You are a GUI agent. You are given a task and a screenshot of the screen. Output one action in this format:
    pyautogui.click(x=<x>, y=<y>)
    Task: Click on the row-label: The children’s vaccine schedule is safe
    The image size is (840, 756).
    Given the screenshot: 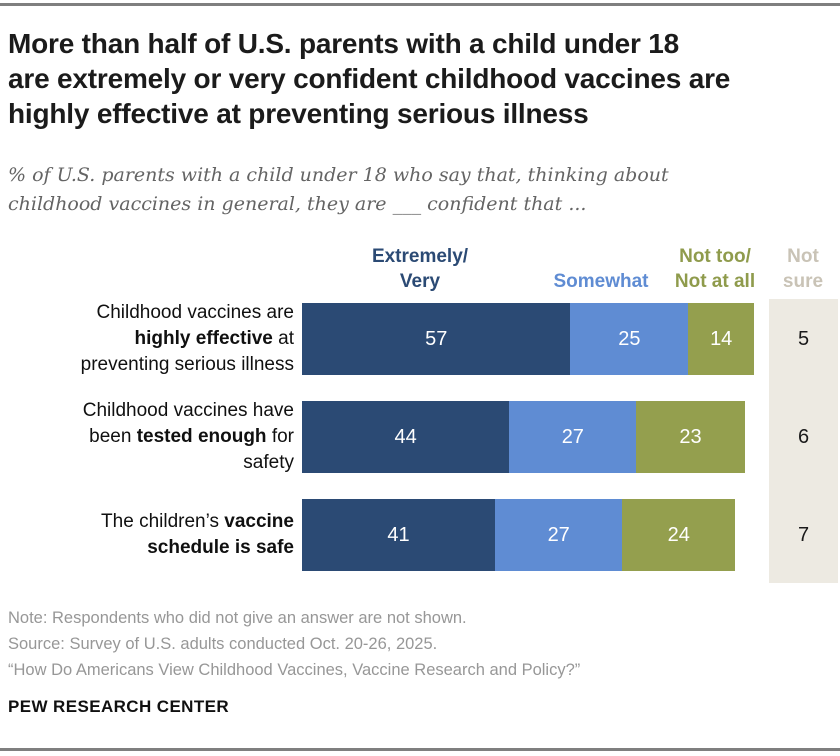 What is the action you would take?
    pyautogui.click(x=147, y=535)
    